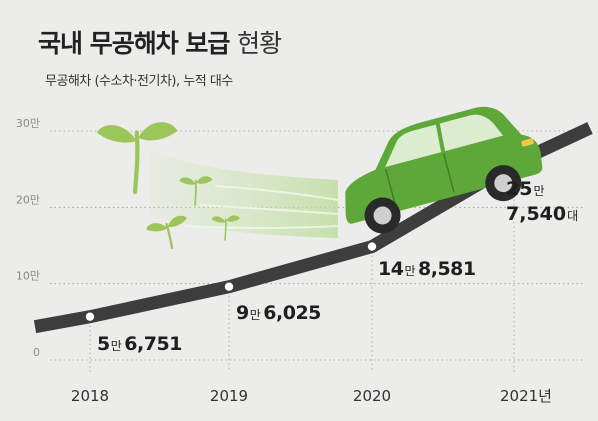  I want to click on car-illustration, so click(444, 170).